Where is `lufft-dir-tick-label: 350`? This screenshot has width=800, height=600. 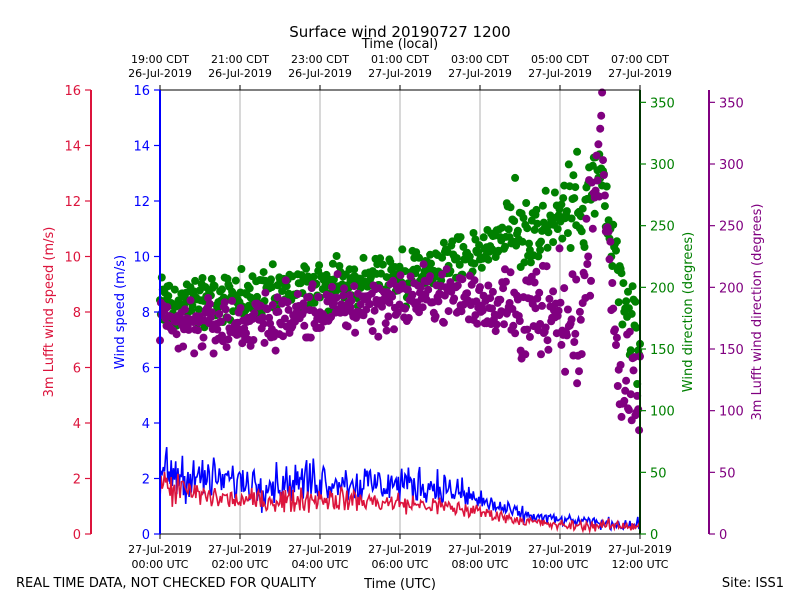
lufft-dir-tick-label: 350 is located at coordinates (731, 103).